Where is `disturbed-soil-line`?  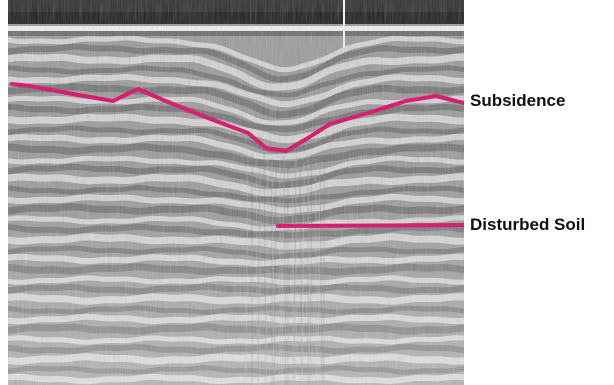
disturbed-soil-line is located at coordinates (370, 225).